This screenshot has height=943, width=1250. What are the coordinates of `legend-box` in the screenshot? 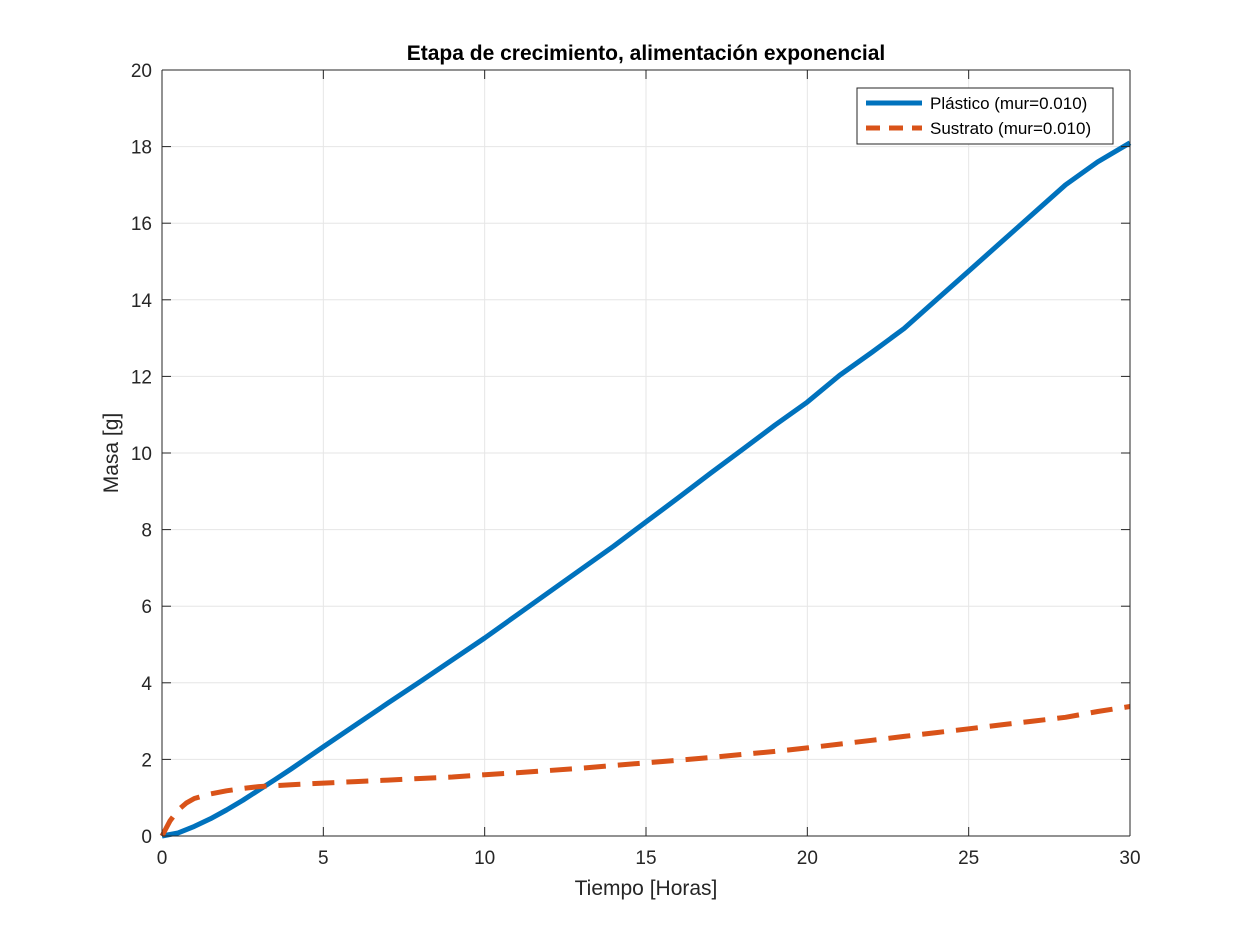 It's located at (985, 116).